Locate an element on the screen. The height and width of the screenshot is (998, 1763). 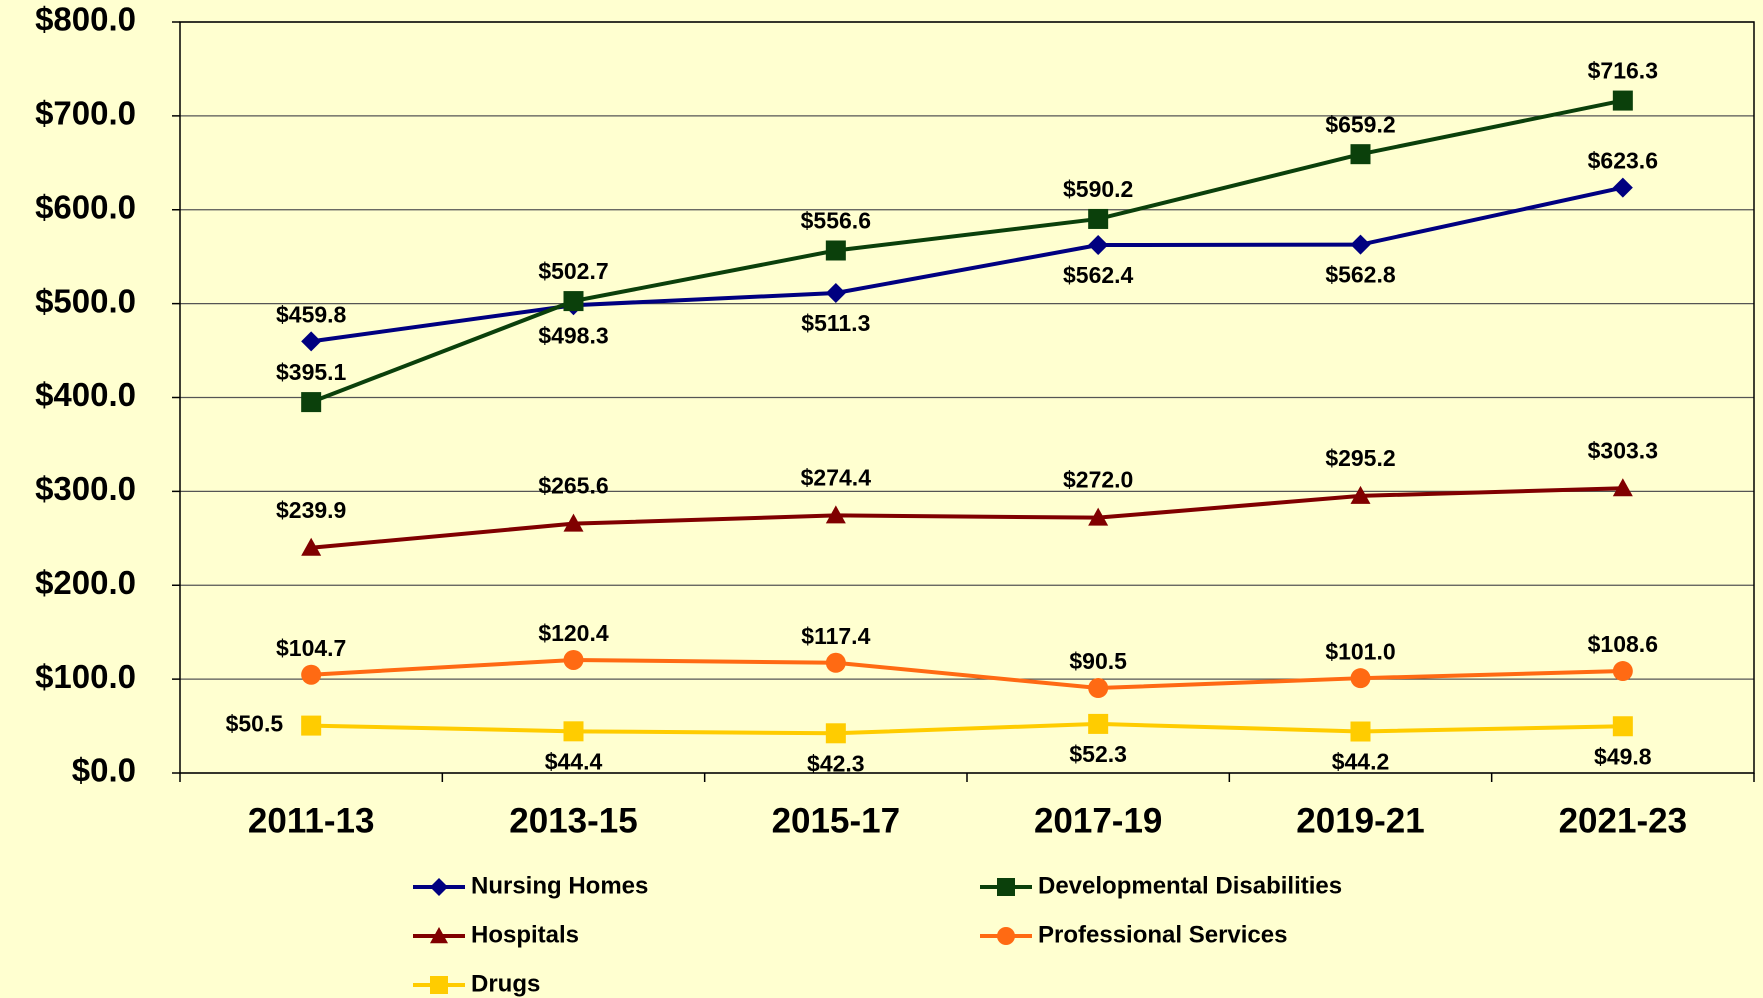
legend-label: Professional Services is located at coordinates (1162, 934).